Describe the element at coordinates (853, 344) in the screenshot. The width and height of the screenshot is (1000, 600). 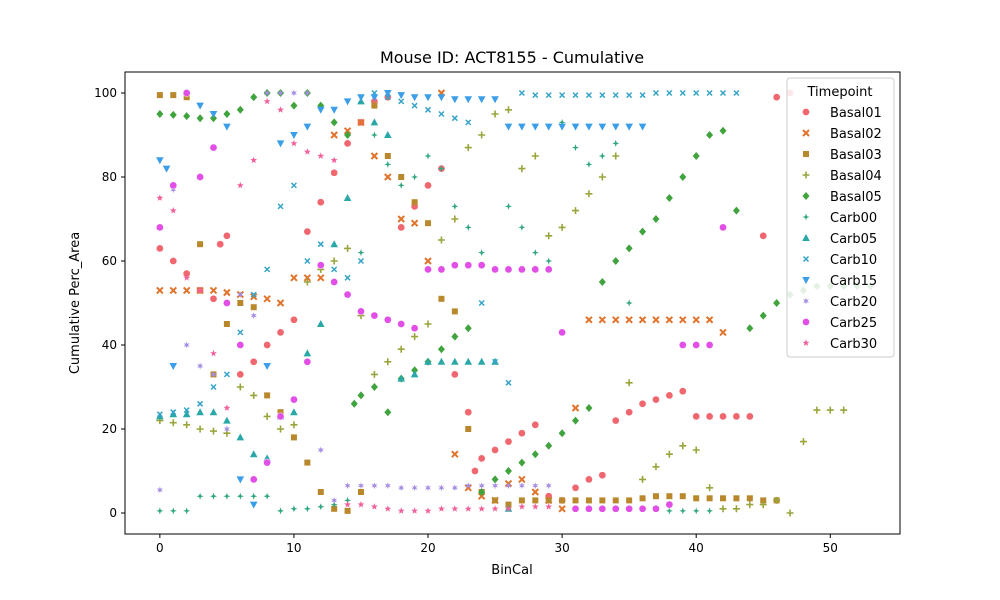
I see `legend-label: Carb30` at that location.